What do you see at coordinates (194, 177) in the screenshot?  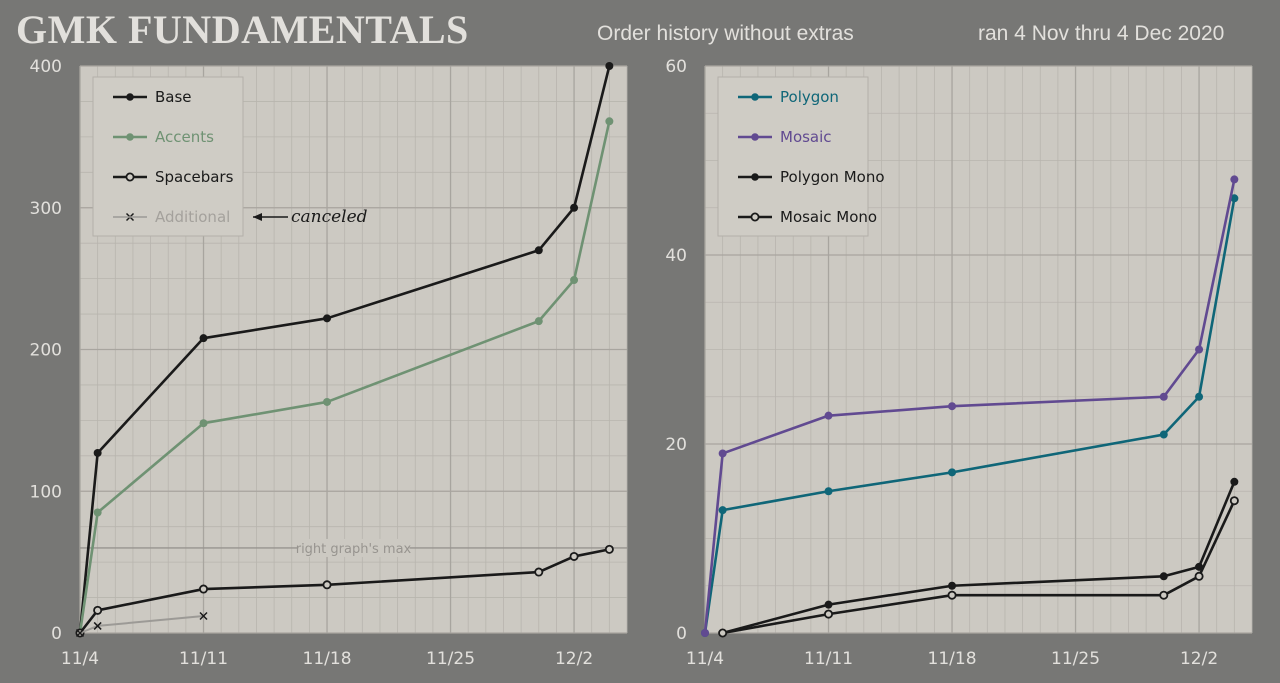 I see `legend-label: Spacebars` at bounding box center [194, 177].